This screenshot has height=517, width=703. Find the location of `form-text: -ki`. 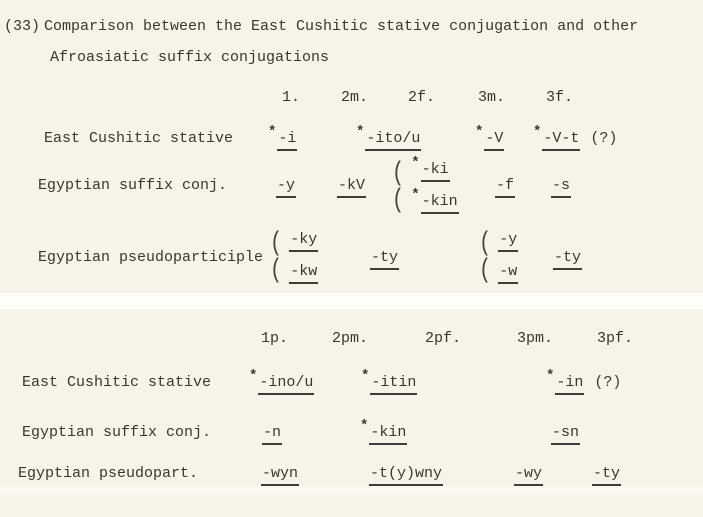

form-text: -ki is located at coordinates (435, 172).